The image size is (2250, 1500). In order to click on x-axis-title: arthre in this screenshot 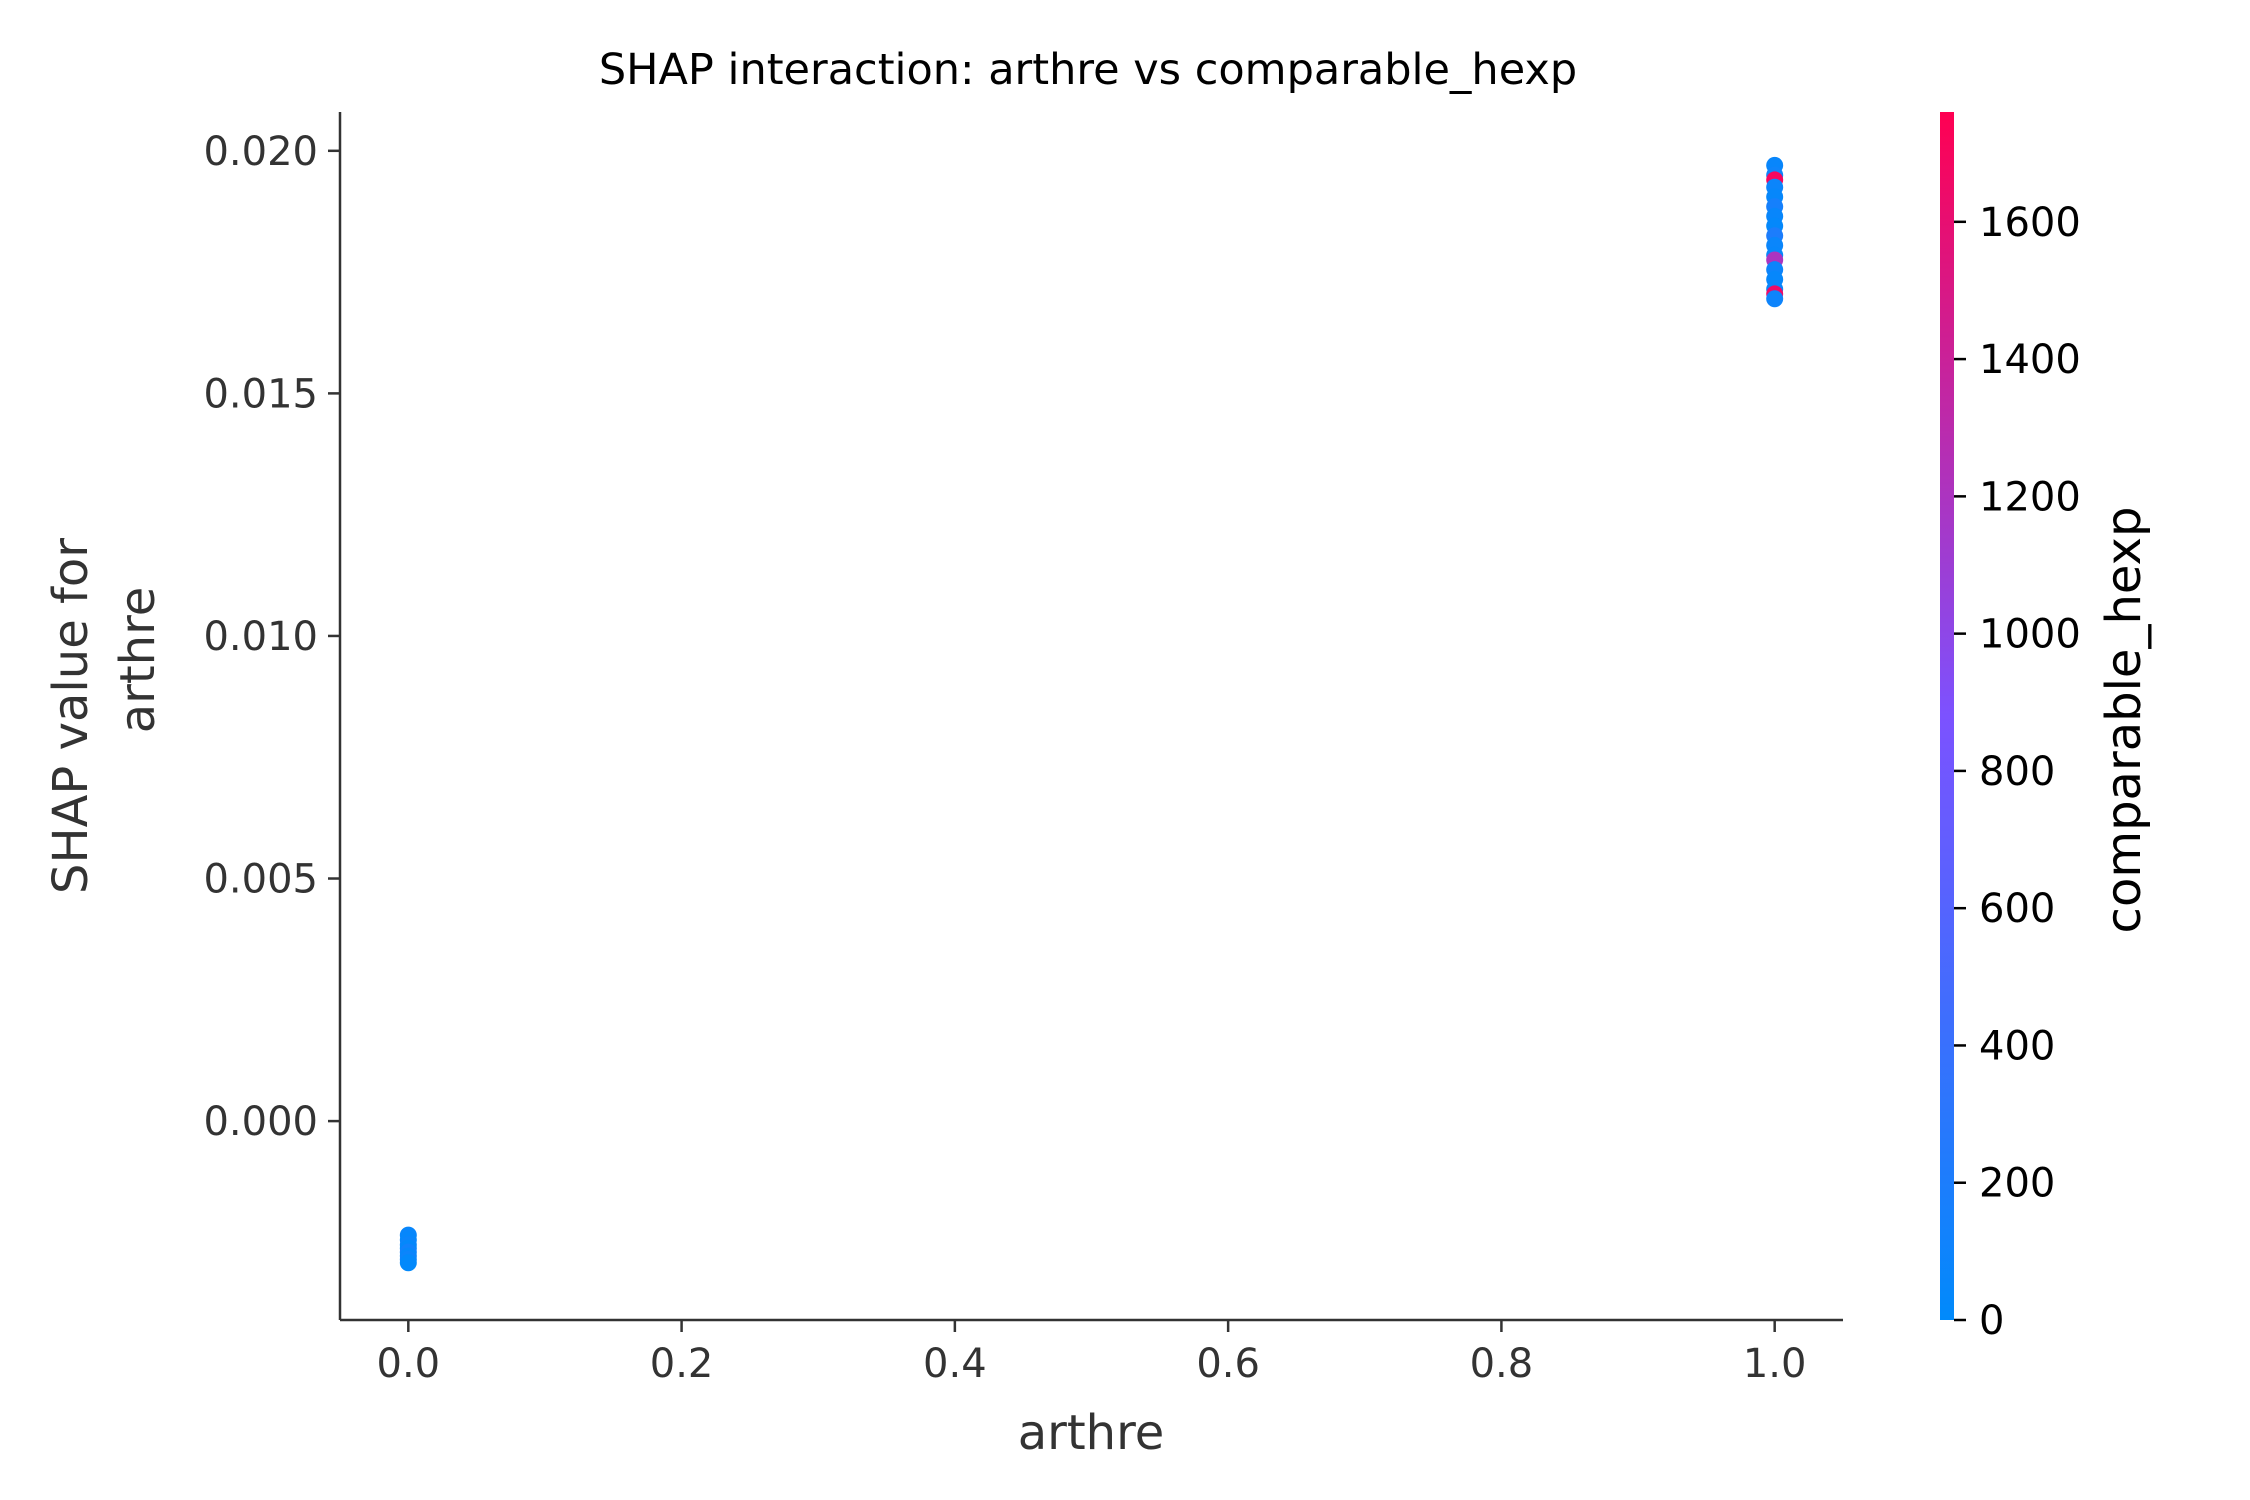, I will do `click(1091, 1433)`.